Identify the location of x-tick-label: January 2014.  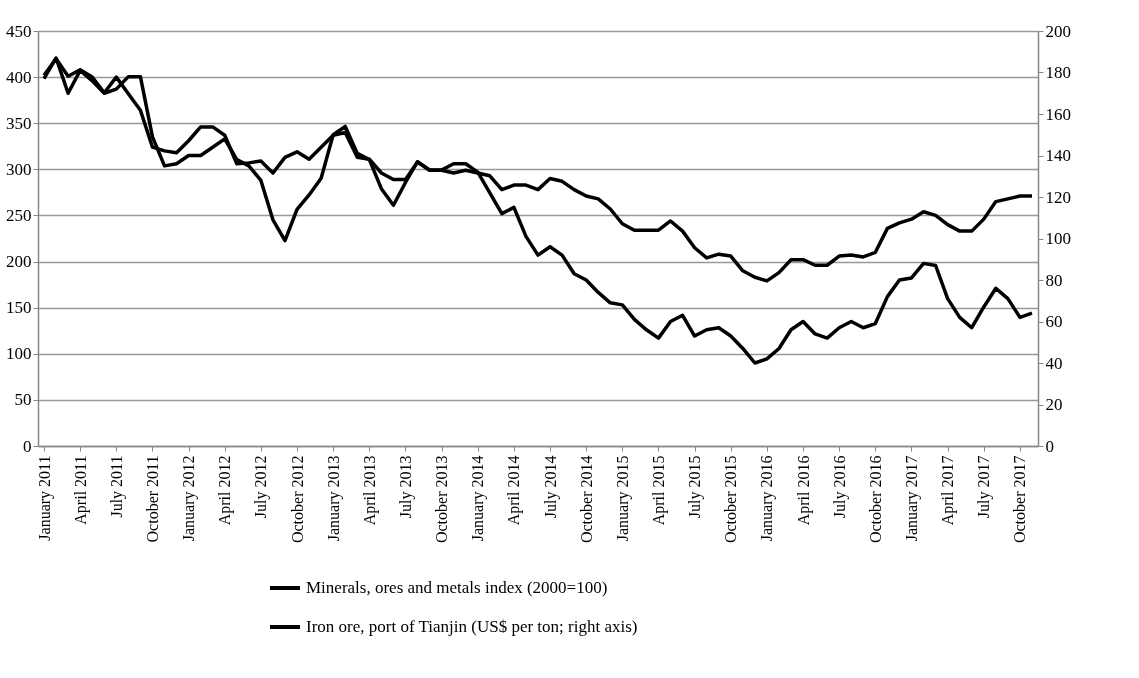
(478, 498).